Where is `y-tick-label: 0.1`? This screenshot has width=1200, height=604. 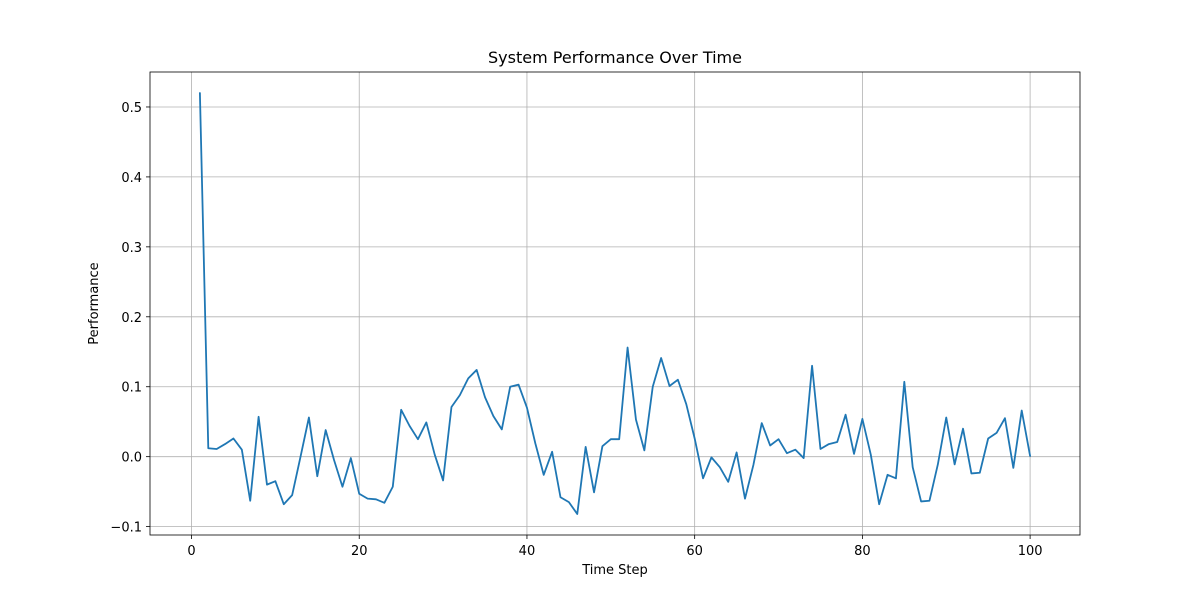
y-tick-label: 0.1 is located at coordinates (131, 388).